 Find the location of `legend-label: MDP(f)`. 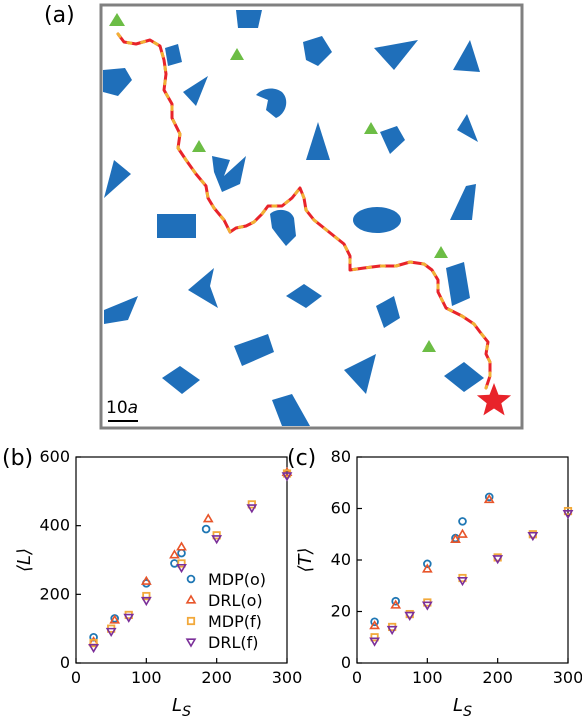

legend-label: MDP(f) is located at coordinates (235, 621).